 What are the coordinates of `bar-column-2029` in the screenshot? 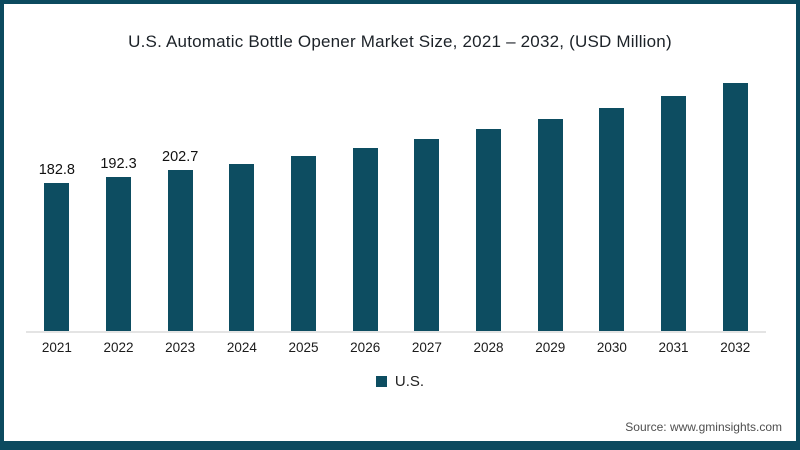 It's located at (550, 225).